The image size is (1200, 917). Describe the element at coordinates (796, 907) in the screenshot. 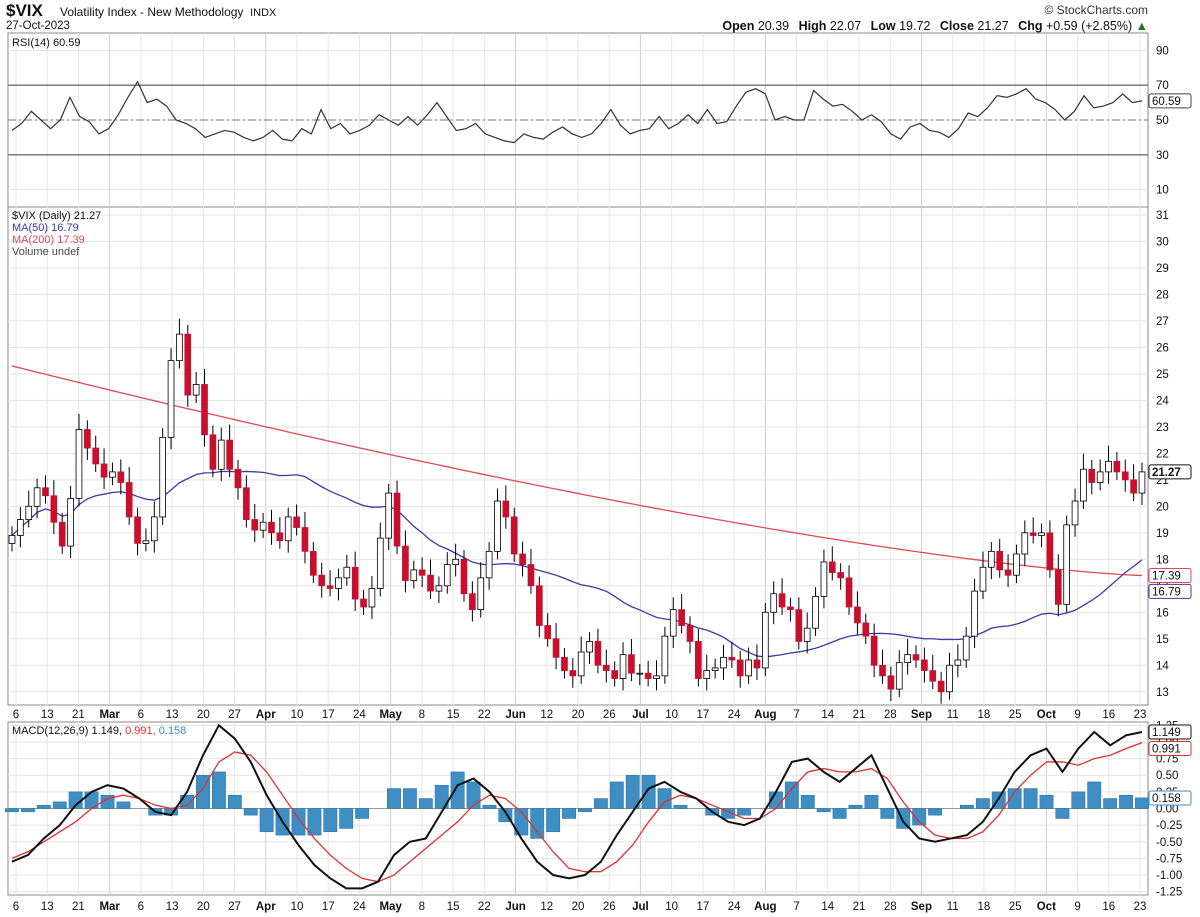

I see `x-axis-label-bottom: 7` at that location.